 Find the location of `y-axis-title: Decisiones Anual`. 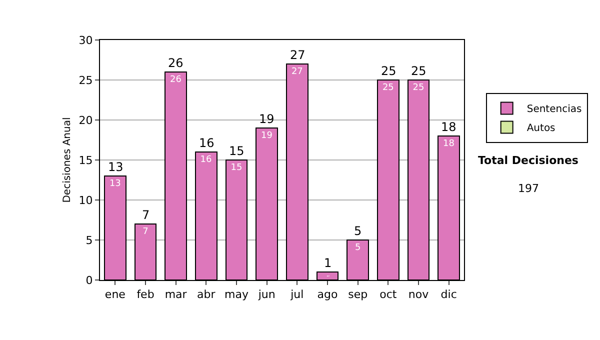

y-axis-title: Decisiones Anual is located at coordinates (67, 160).